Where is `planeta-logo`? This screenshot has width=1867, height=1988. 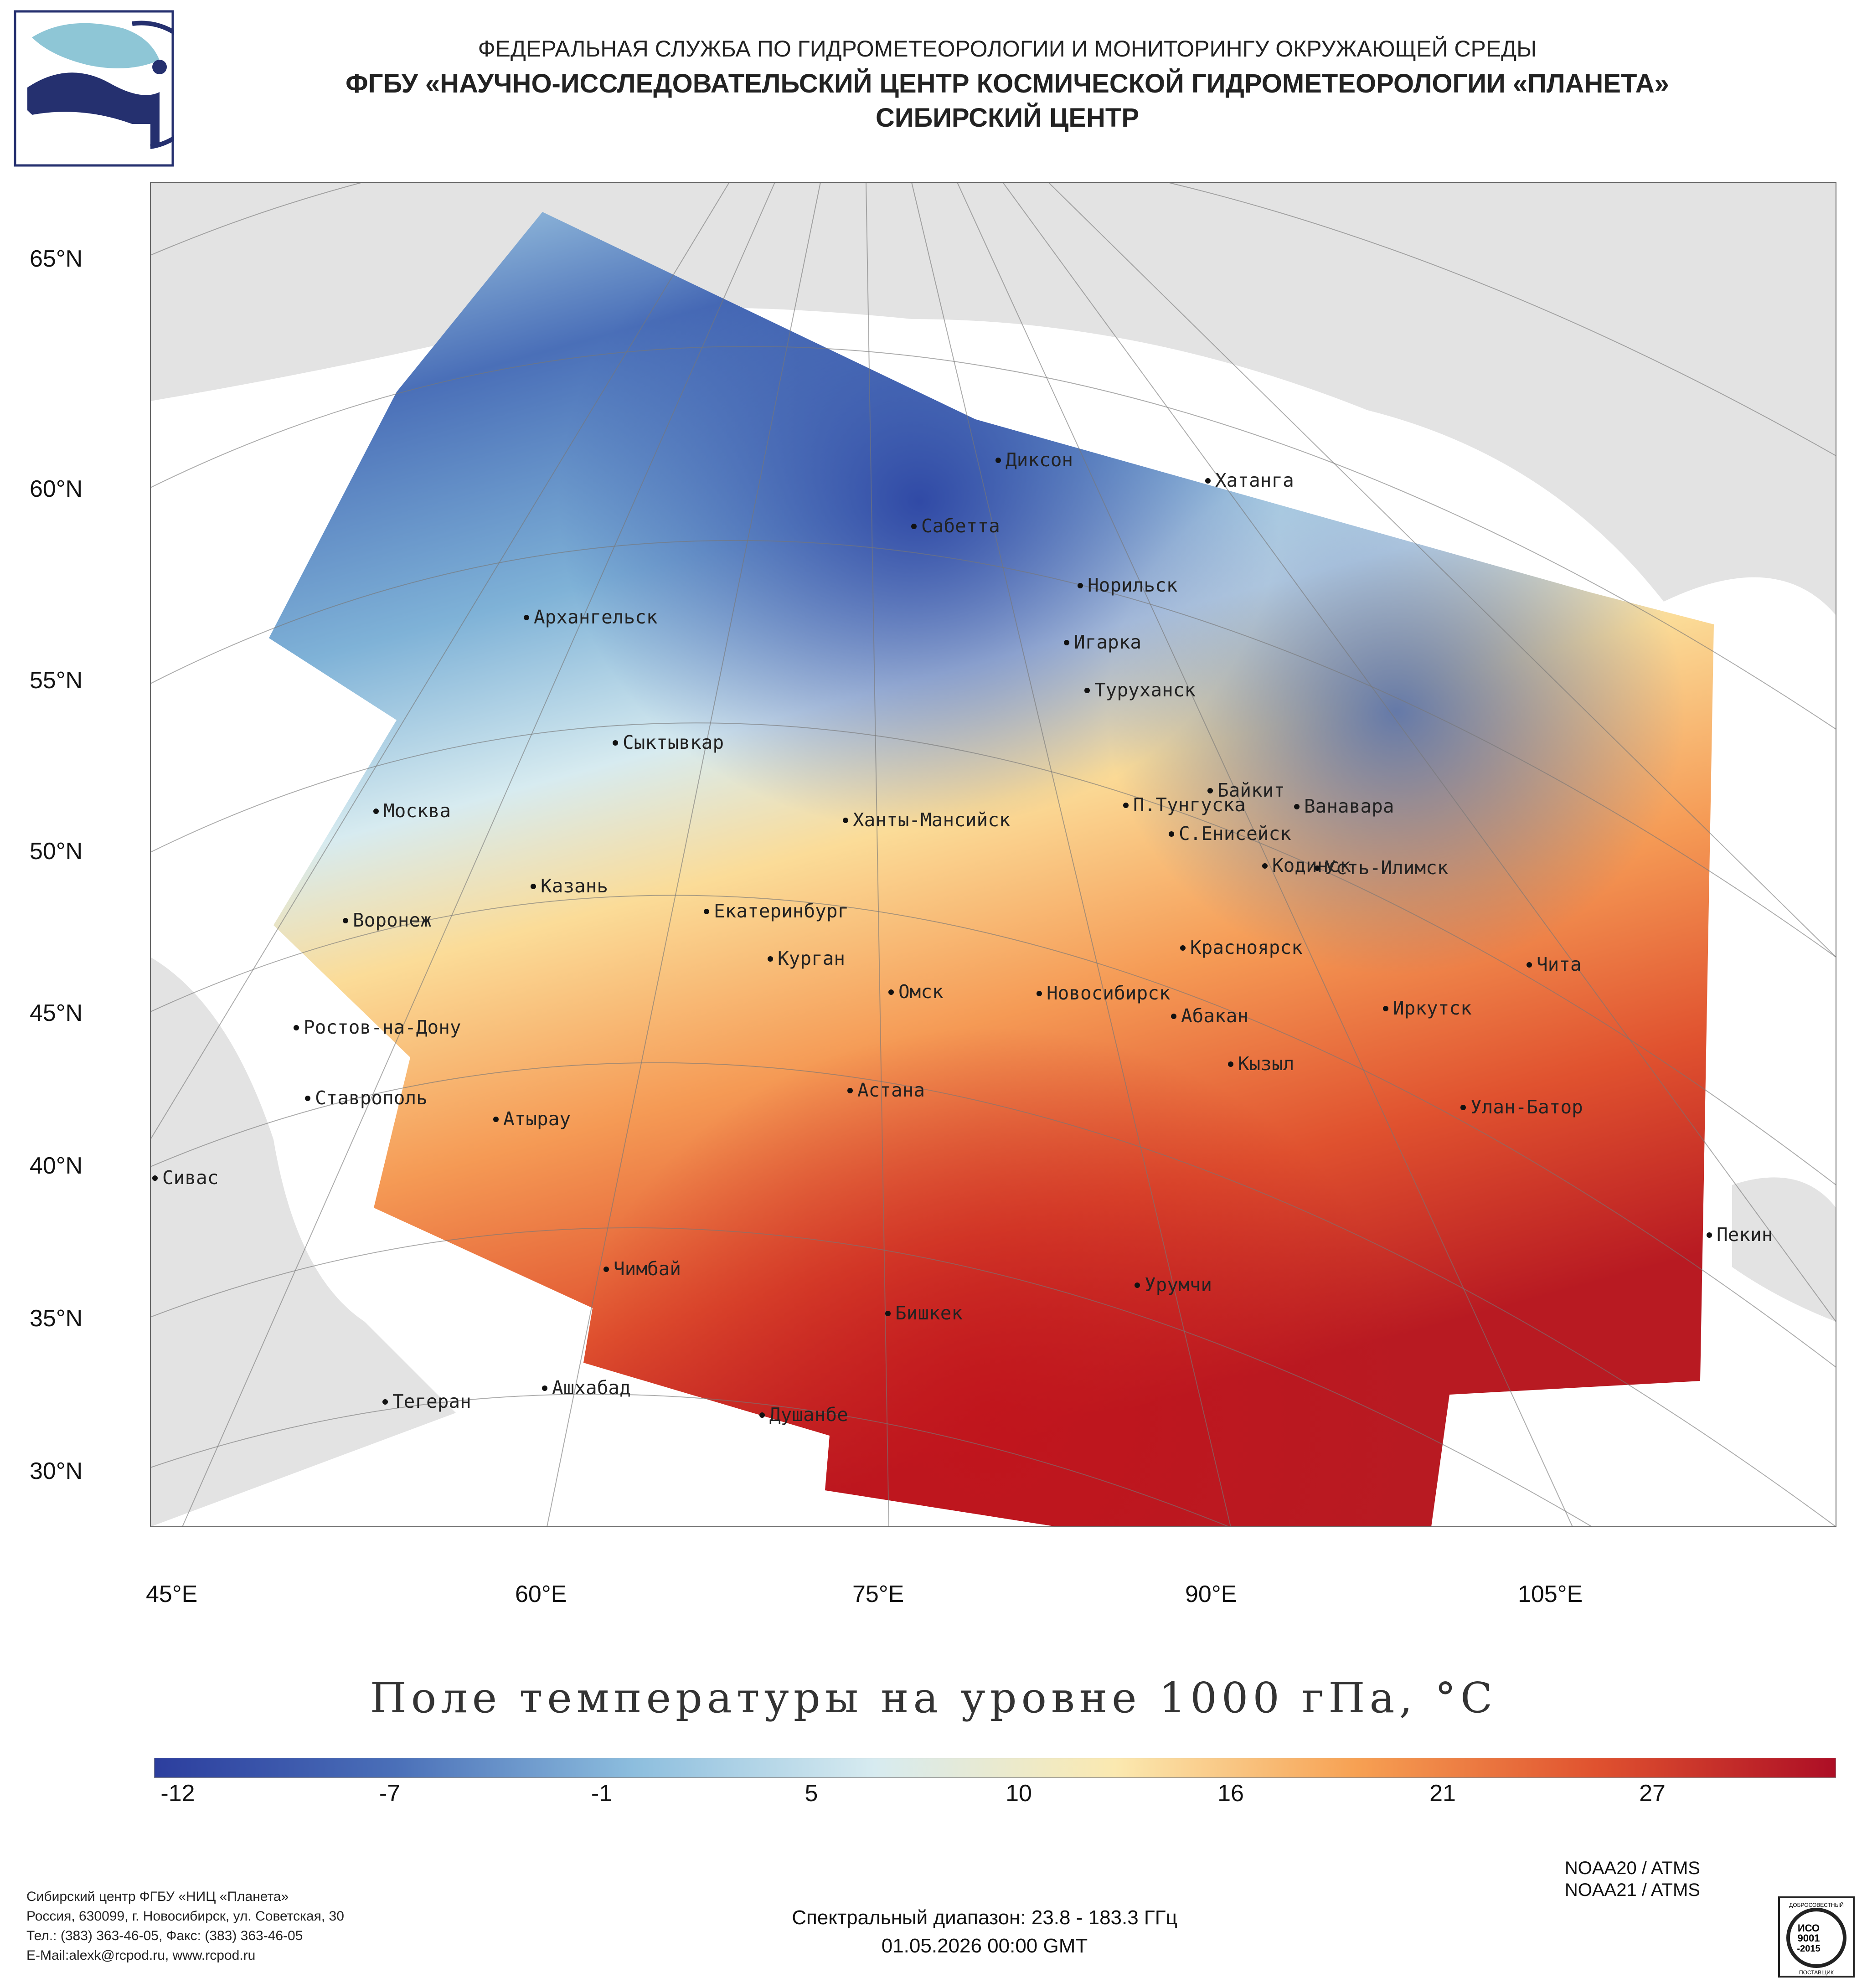
planeta-logo is located at coordinates (94, 88).